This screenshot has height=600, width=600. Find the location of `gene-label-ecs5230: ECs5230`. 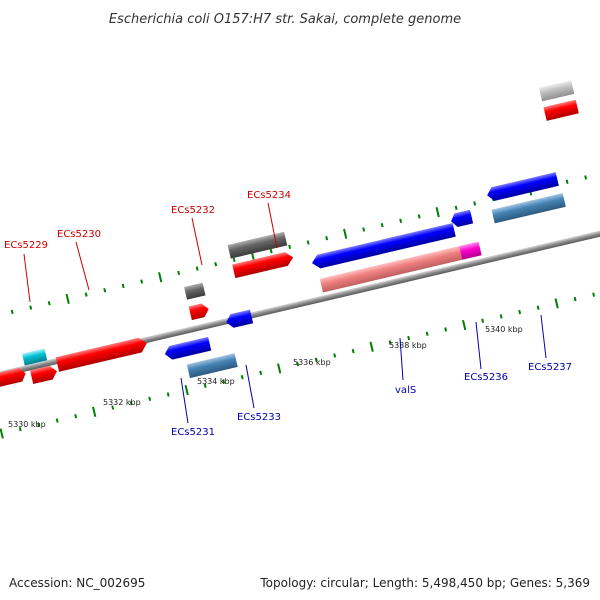

gene-label-ecs5230: ECs5230 is located at coordinates (79, 234).